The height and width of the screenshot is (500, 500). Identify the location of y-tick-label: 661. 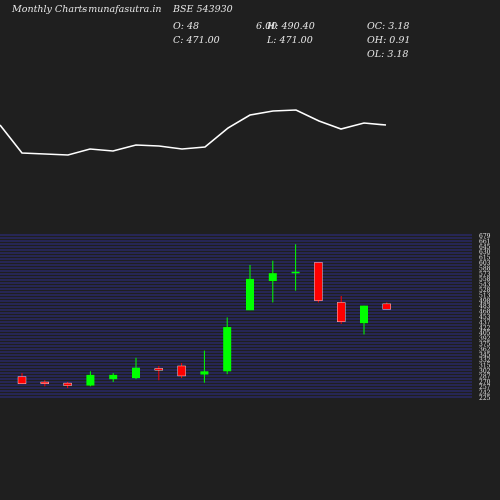
(484, 241).